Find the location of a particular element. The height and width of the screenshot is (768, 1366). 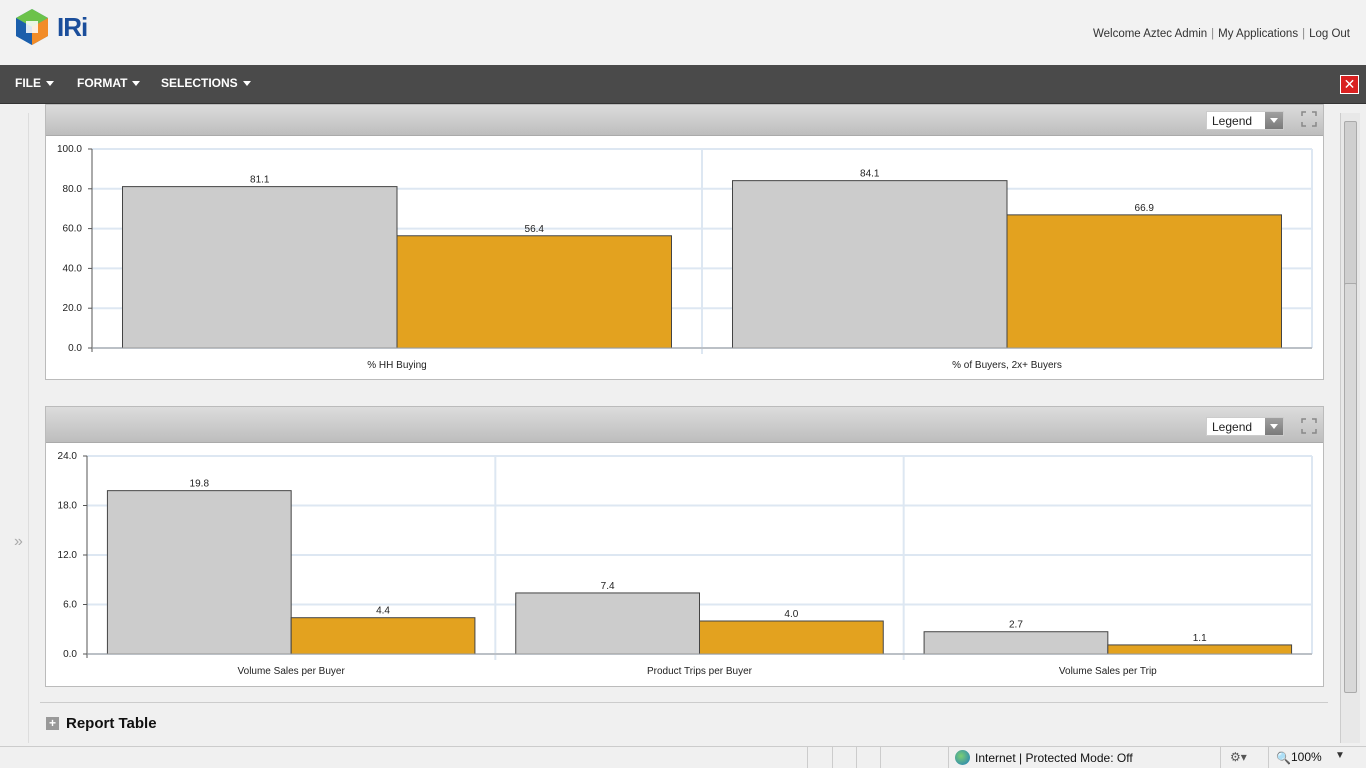

menu-file-label: FILE is located at coordinates (28, 83).